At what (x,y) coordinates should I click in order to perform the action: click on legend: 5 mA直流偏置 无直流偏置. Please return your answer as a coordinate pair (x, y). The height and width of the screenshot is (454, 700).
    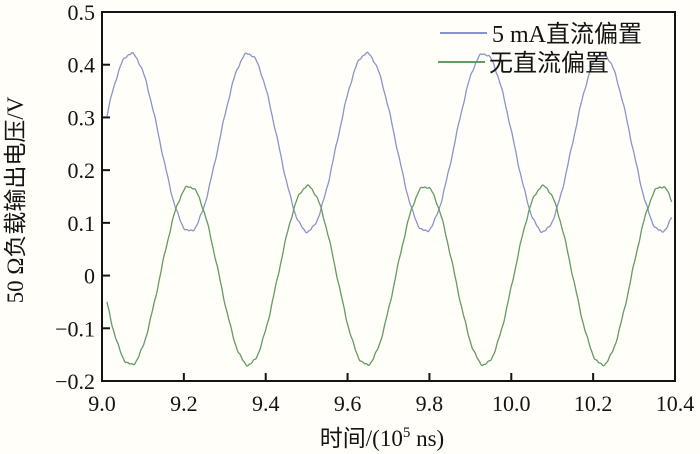
    Looking at the image, I should click on (540, 49).